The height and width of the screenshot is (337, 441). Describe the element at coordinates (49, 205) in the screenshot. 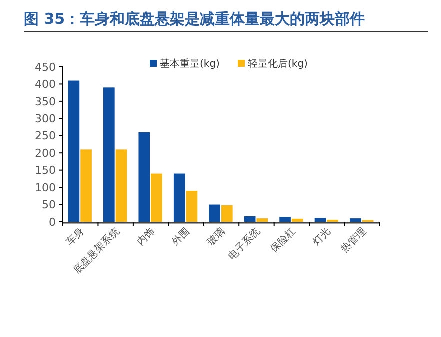

I see `y-tick-label: 50` at that location.